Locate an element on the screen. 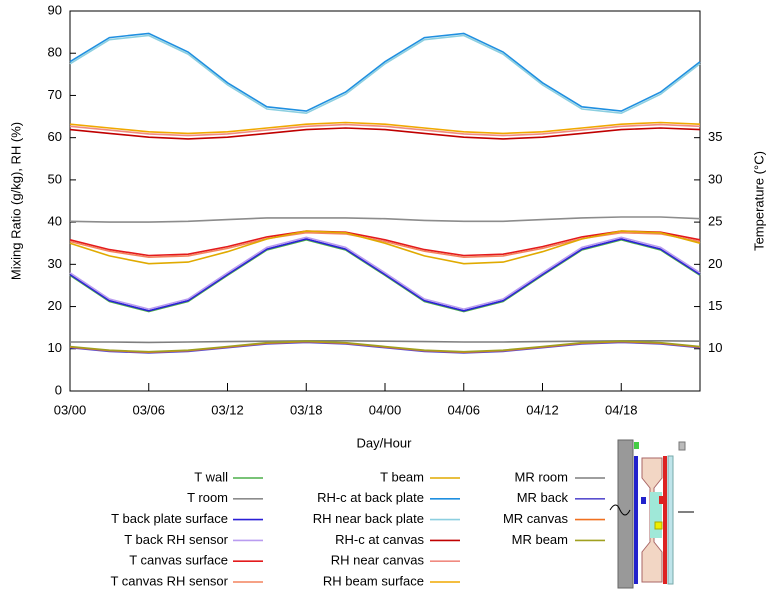 This screenshot has width=773, height=595. diagram-marker is located at coordinates (636, 445).